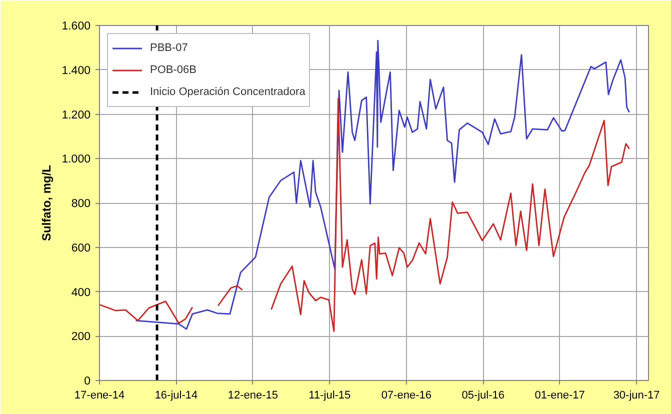 Image resolution: width=671 pixels, height=414 pixels. Describe the element at coordinates (76, 115) in the screenshot. I see `y-tick-label: 1.200` at that location.